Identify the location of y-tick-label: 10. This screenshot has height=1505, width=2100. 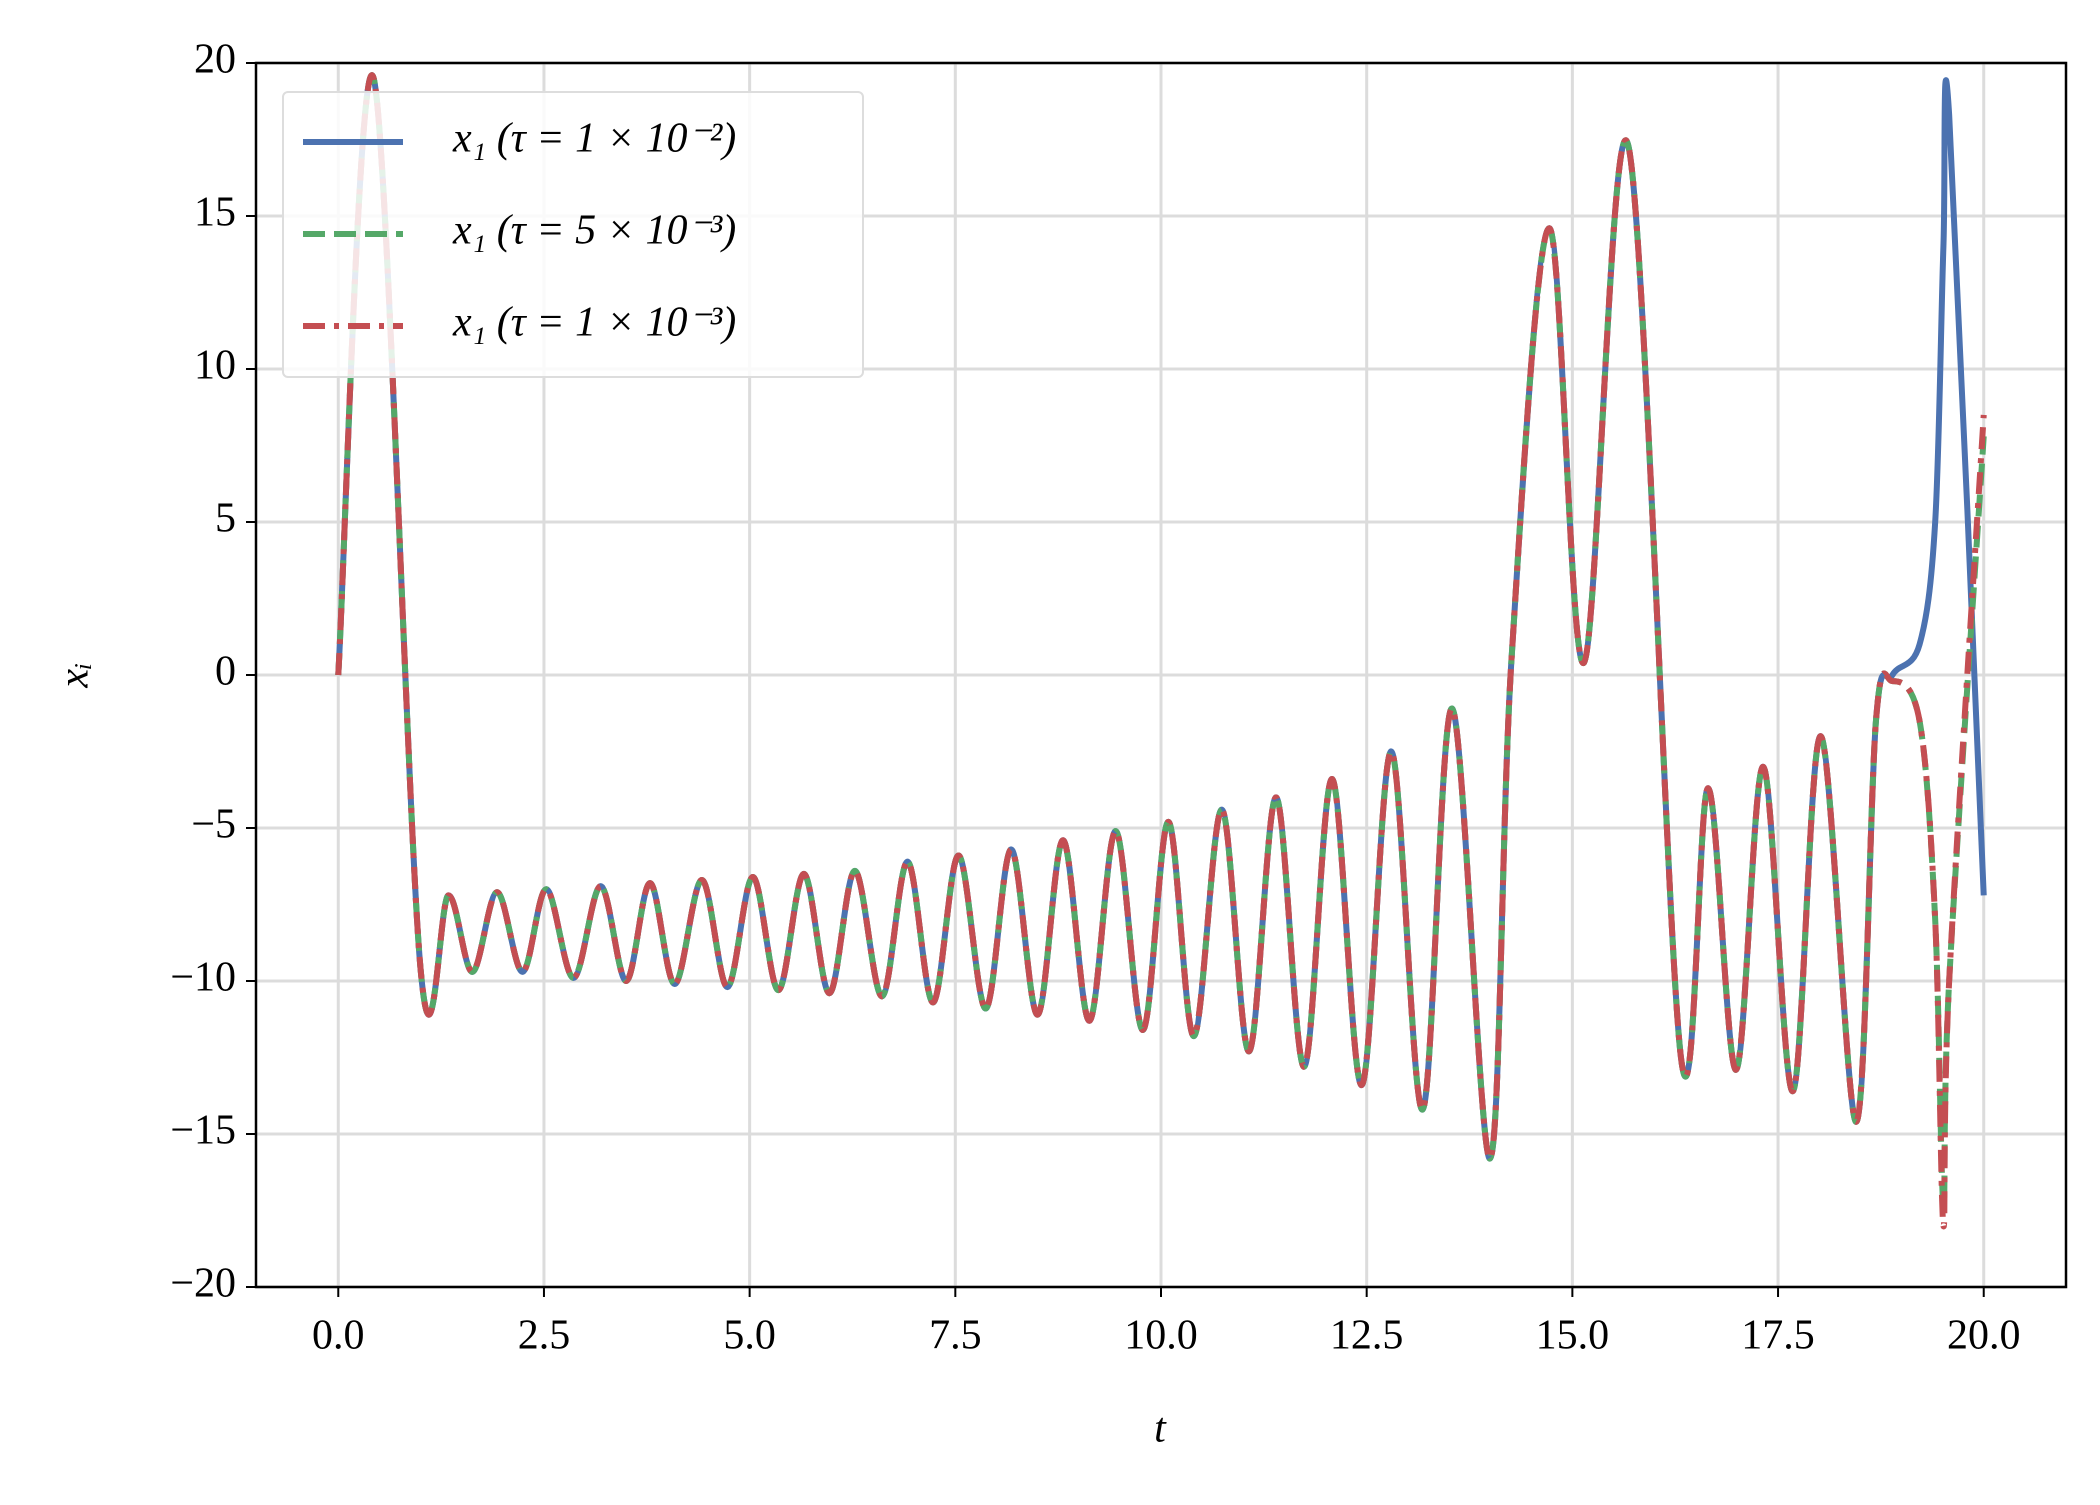
(215, 366).